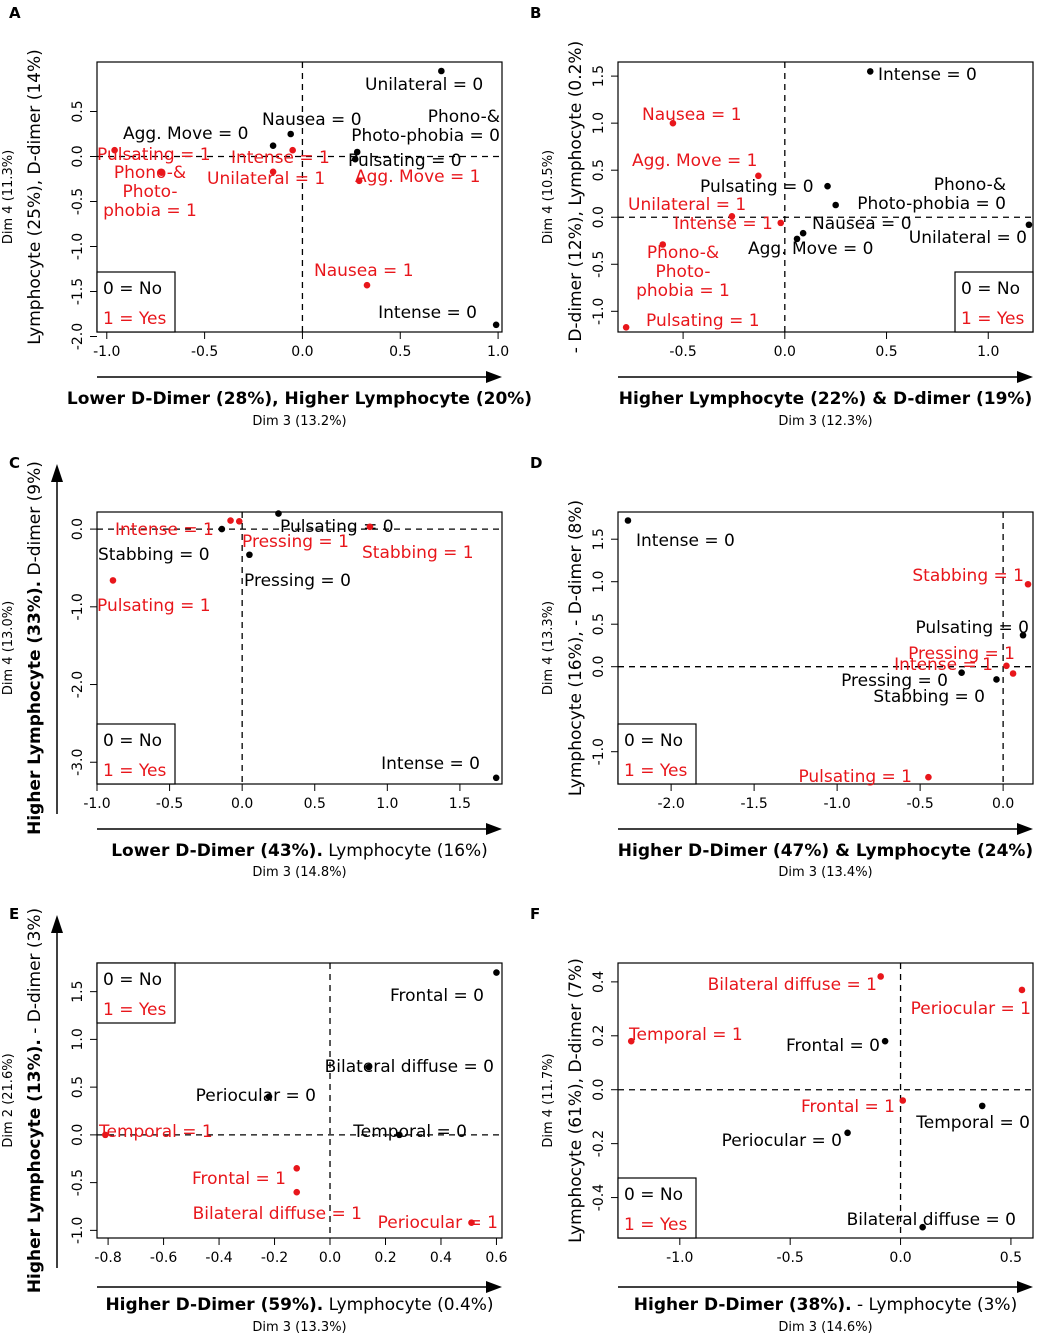  Describe the element at coordinates (8, 197) in the screenshot. I see `y-dim-label: Dim 4 (11.3%)` at that location.